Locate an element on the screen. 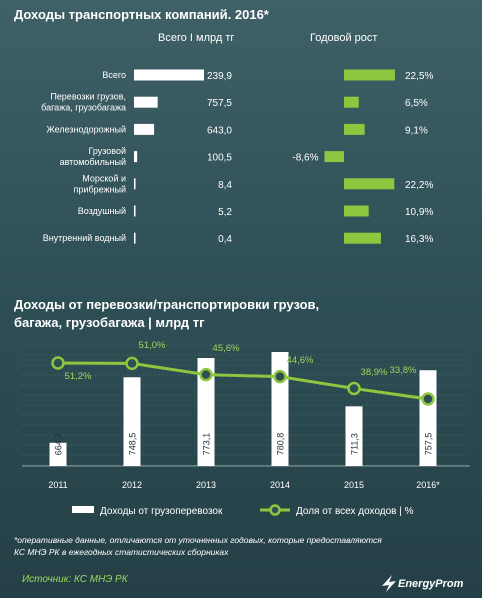  chart1-growth-value: 10,9% is located at coordinates (419, 212).